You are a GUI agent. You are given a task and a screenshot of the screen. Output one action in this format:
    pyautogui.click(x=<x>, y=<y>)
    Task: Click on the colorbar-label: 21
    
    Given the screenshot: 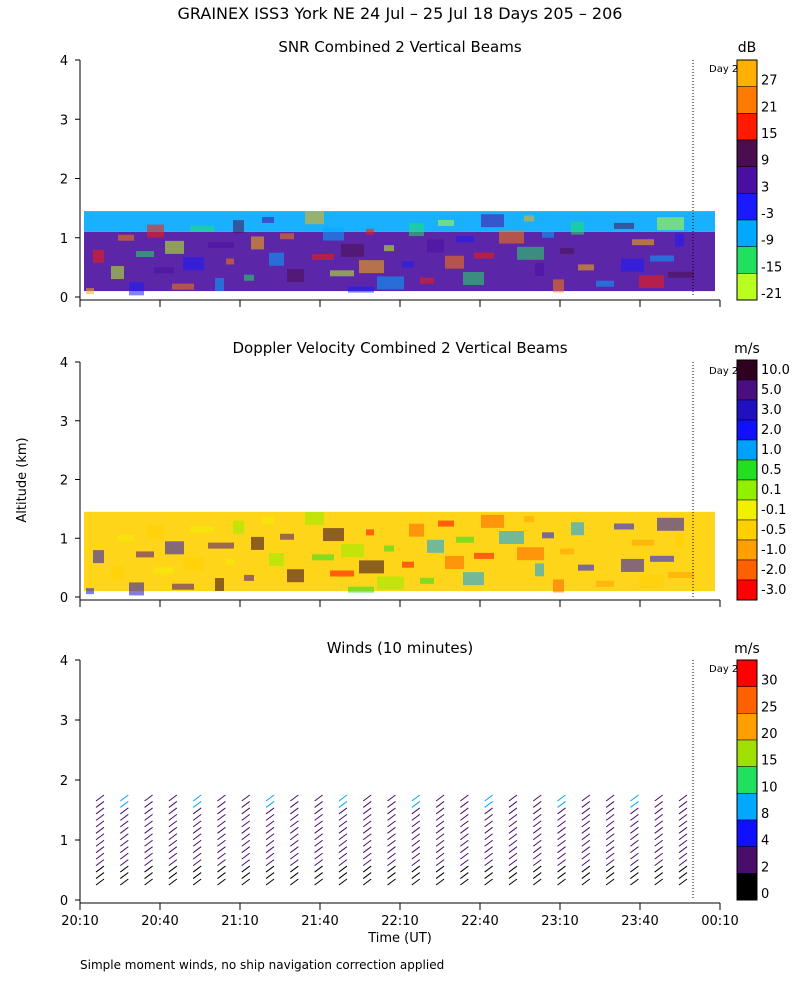 What is the action you would take?
    pyautogui.click(x=769, y=107)
    